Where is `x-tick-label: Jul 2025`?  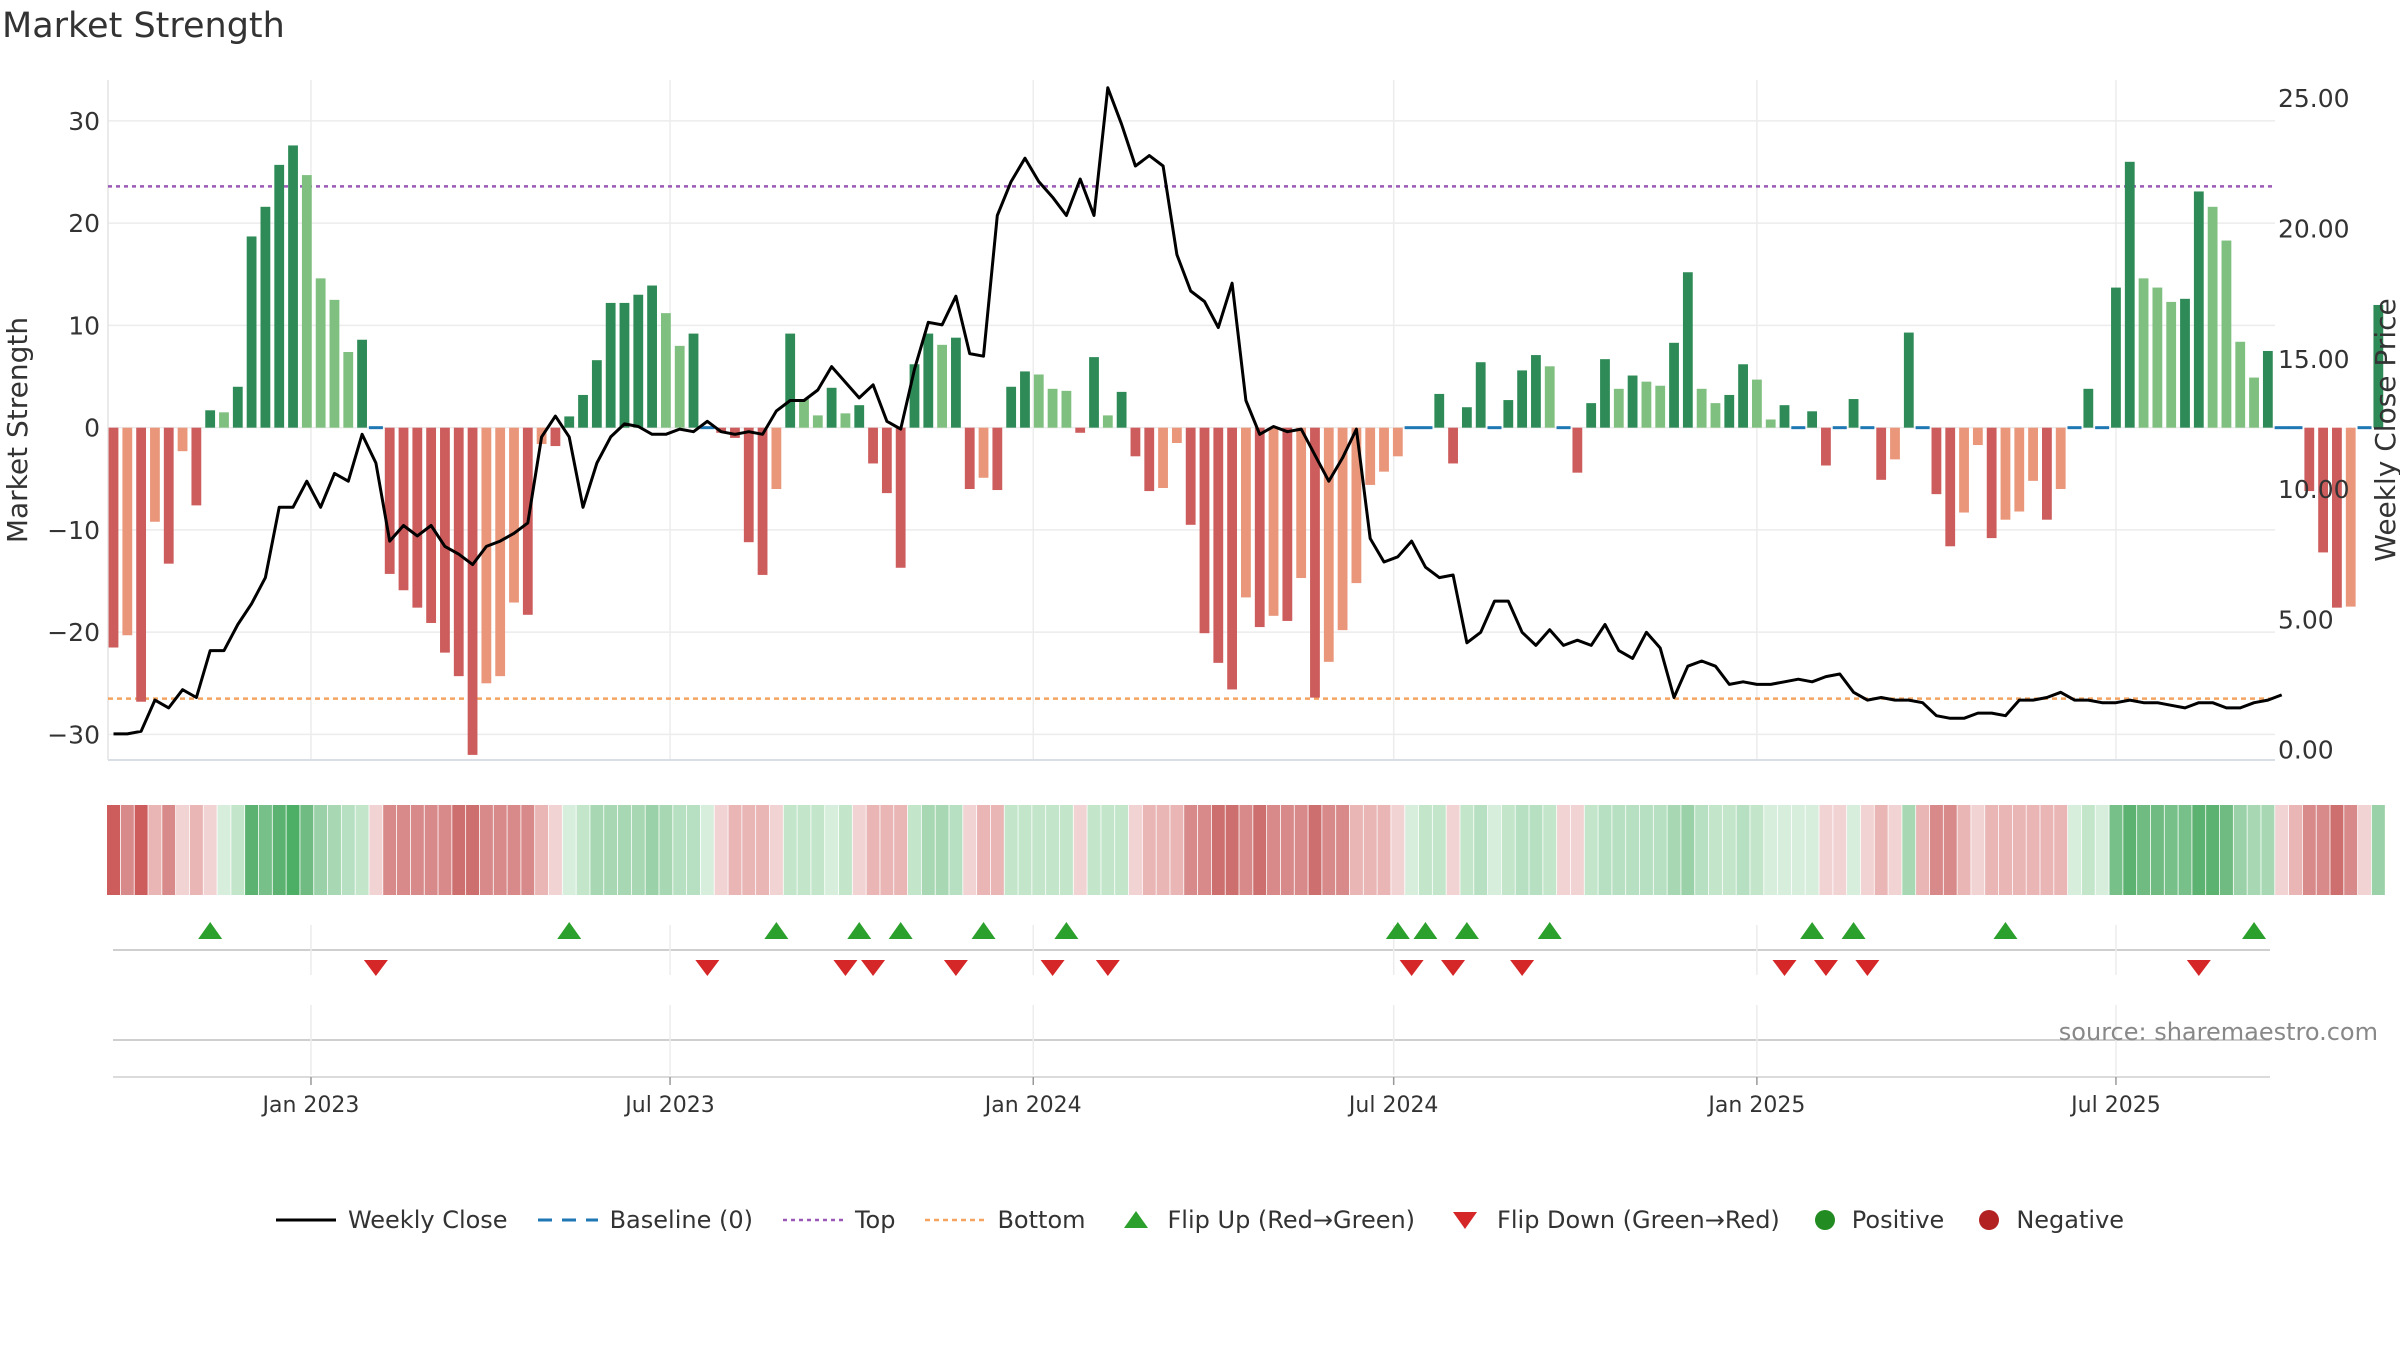 x-tick-label: Jul 2025 is located at coordinates (2115, 1105).